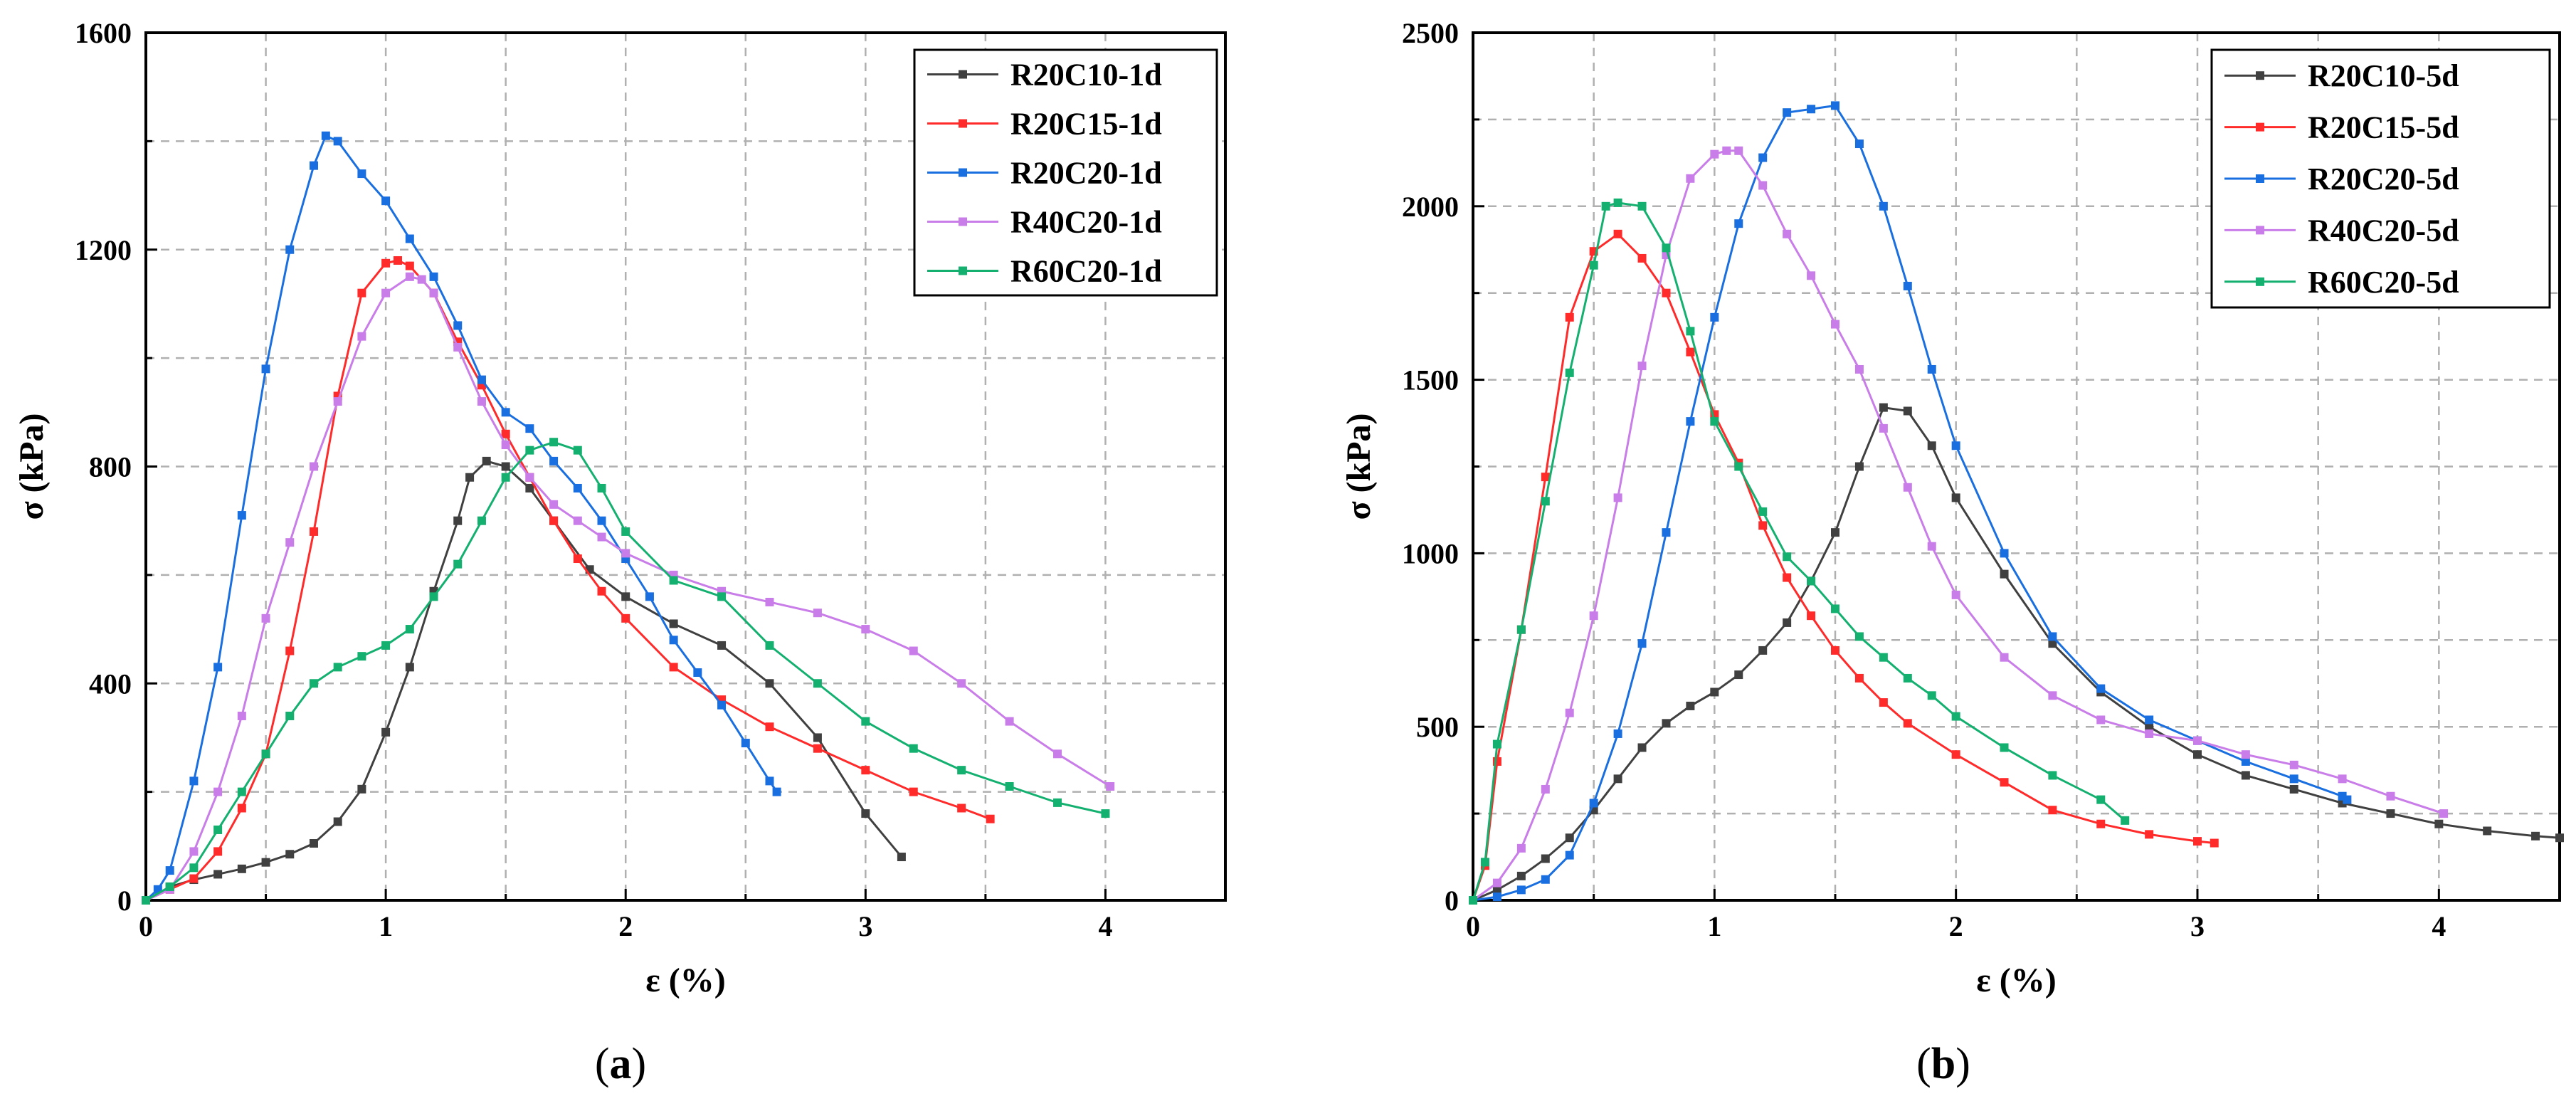 This screenshot has width=2576, height=1101. Describe the element at coordinates (1430, 553) in the screenshot. I see `y-tick-label: 1000` at that location.